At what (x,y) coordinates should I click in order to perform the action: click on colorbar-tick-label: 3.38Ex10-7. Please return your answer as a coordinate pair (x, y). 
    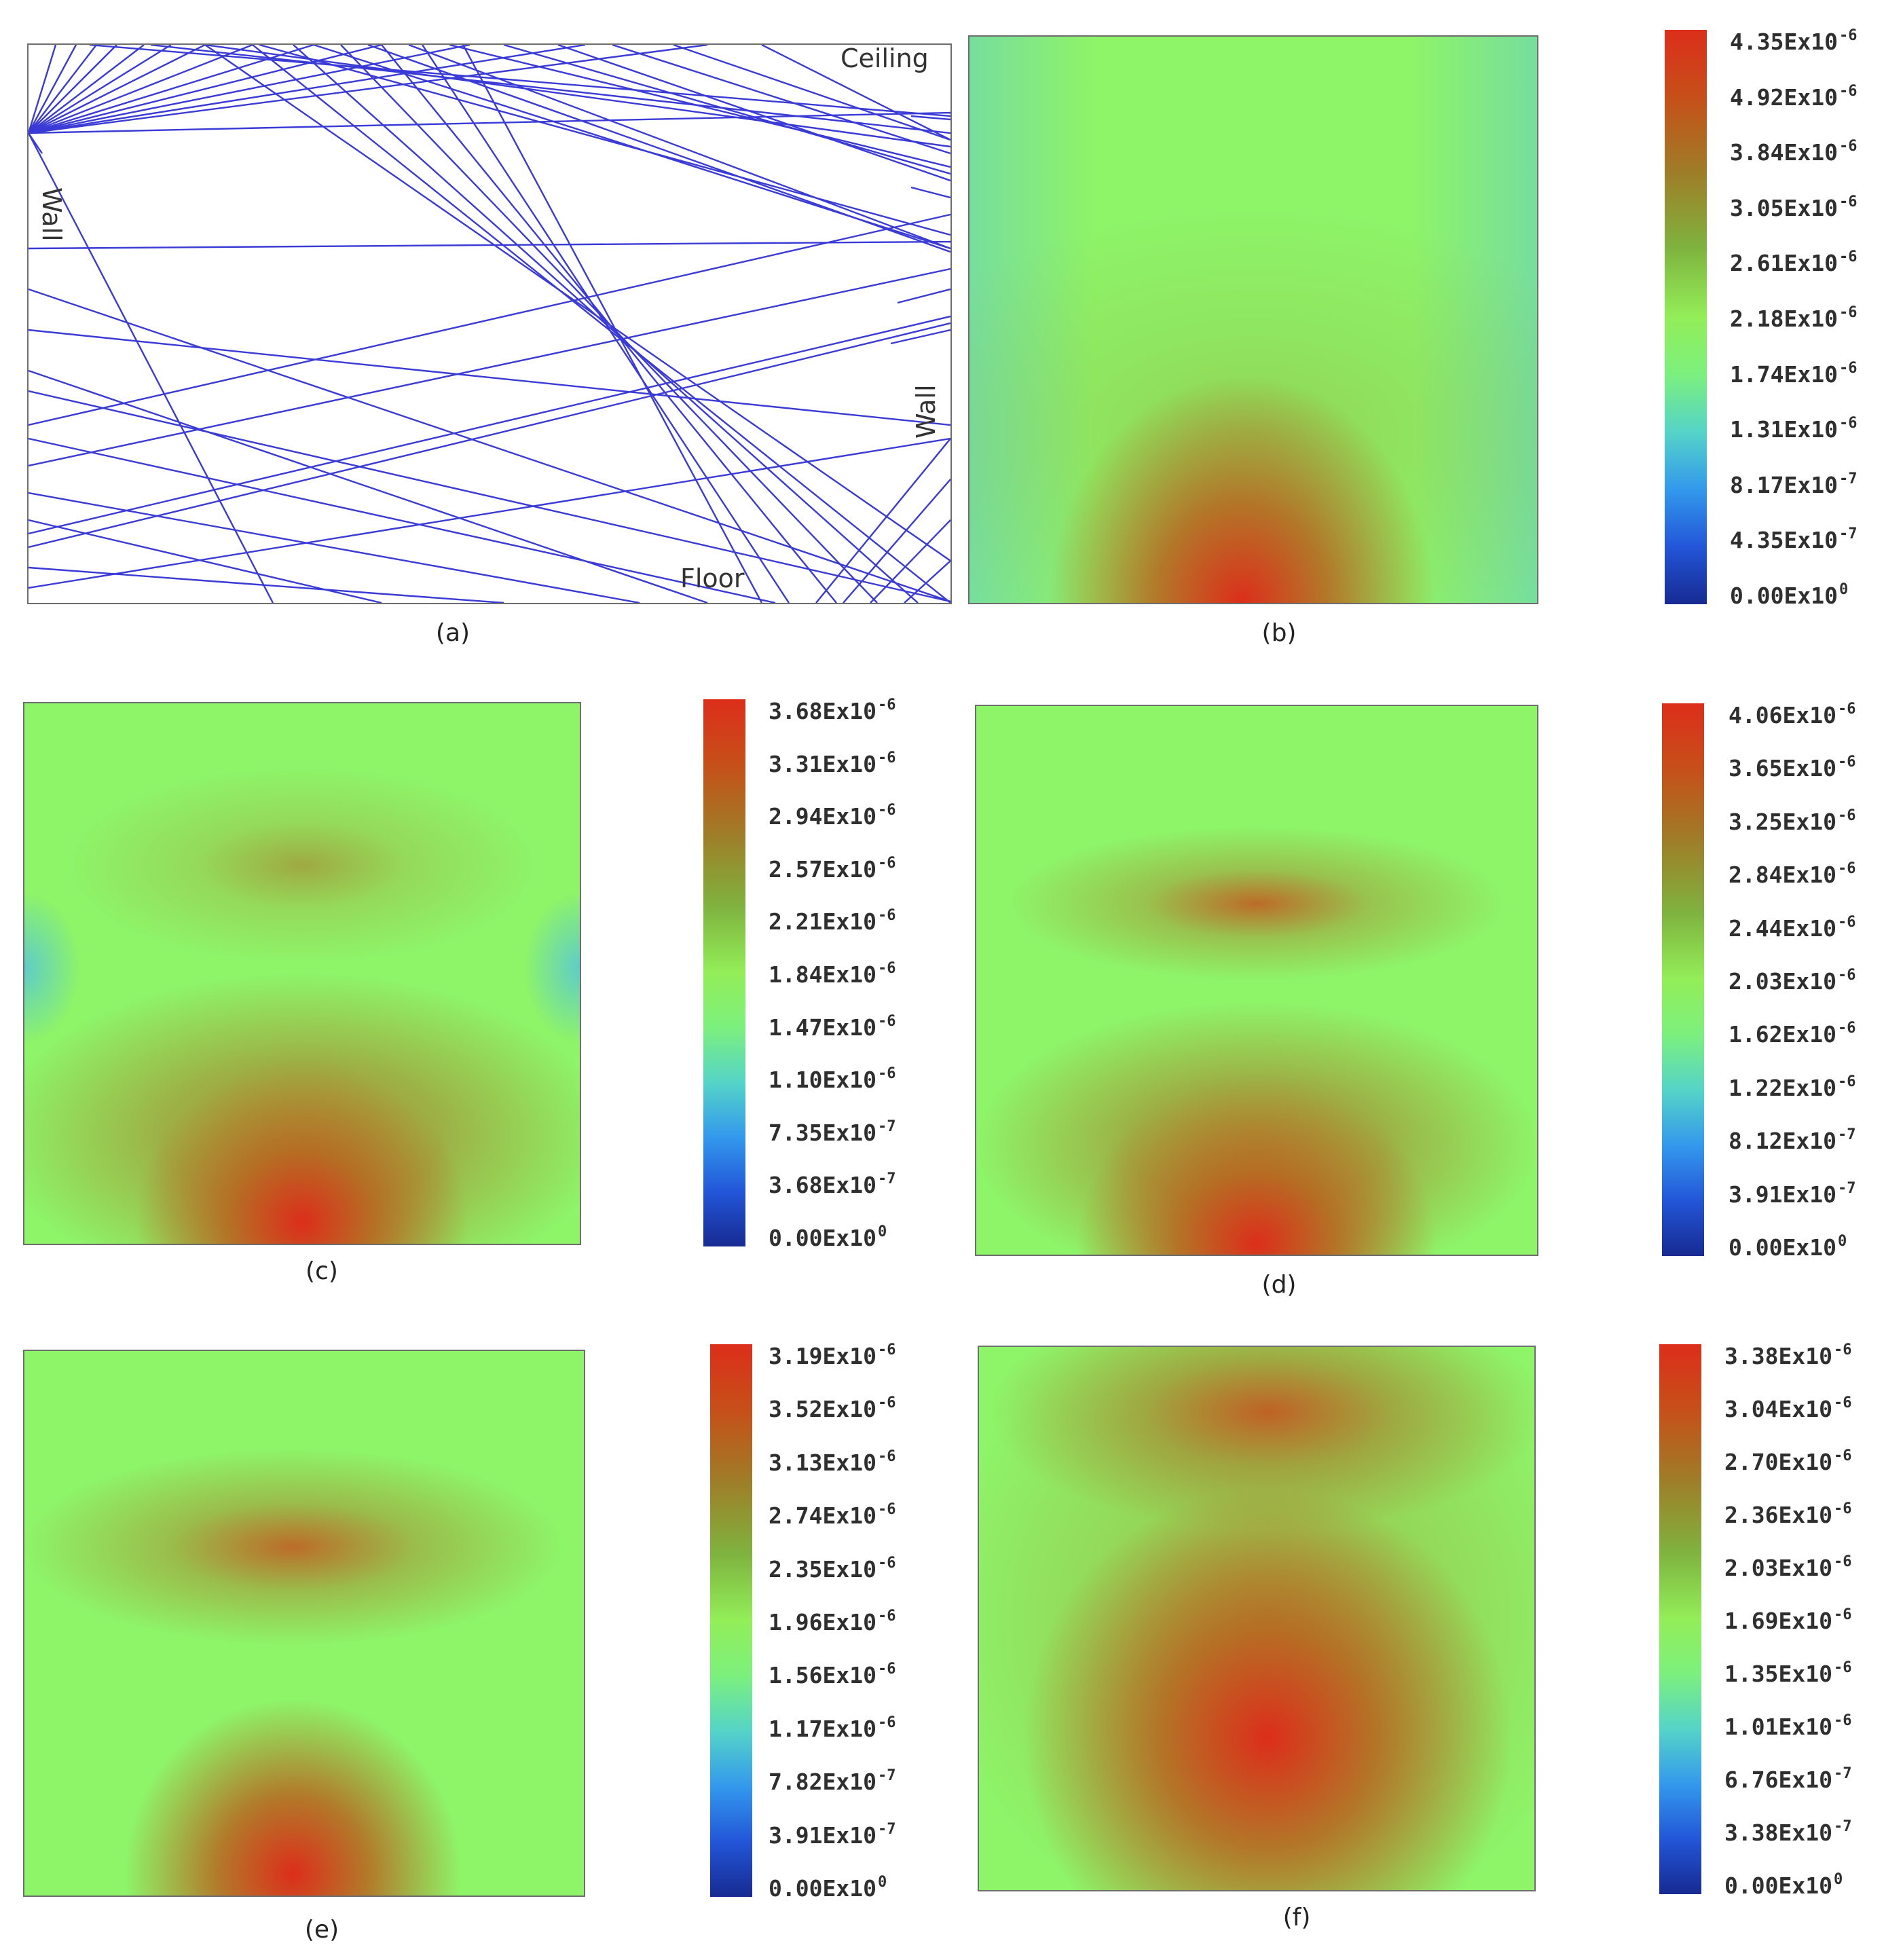
    Looking at the image, I should click on (1788, 1832).